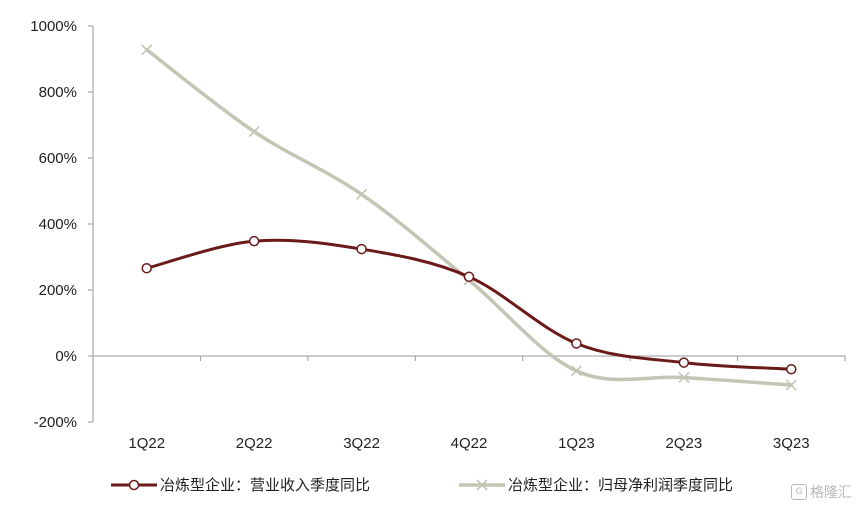 Image resolution: width=860 pixels, height=512 pixels. I want to click on y-axis: 1000% 800% 600% 400% 200% 0% -200%, so click(62, 224).